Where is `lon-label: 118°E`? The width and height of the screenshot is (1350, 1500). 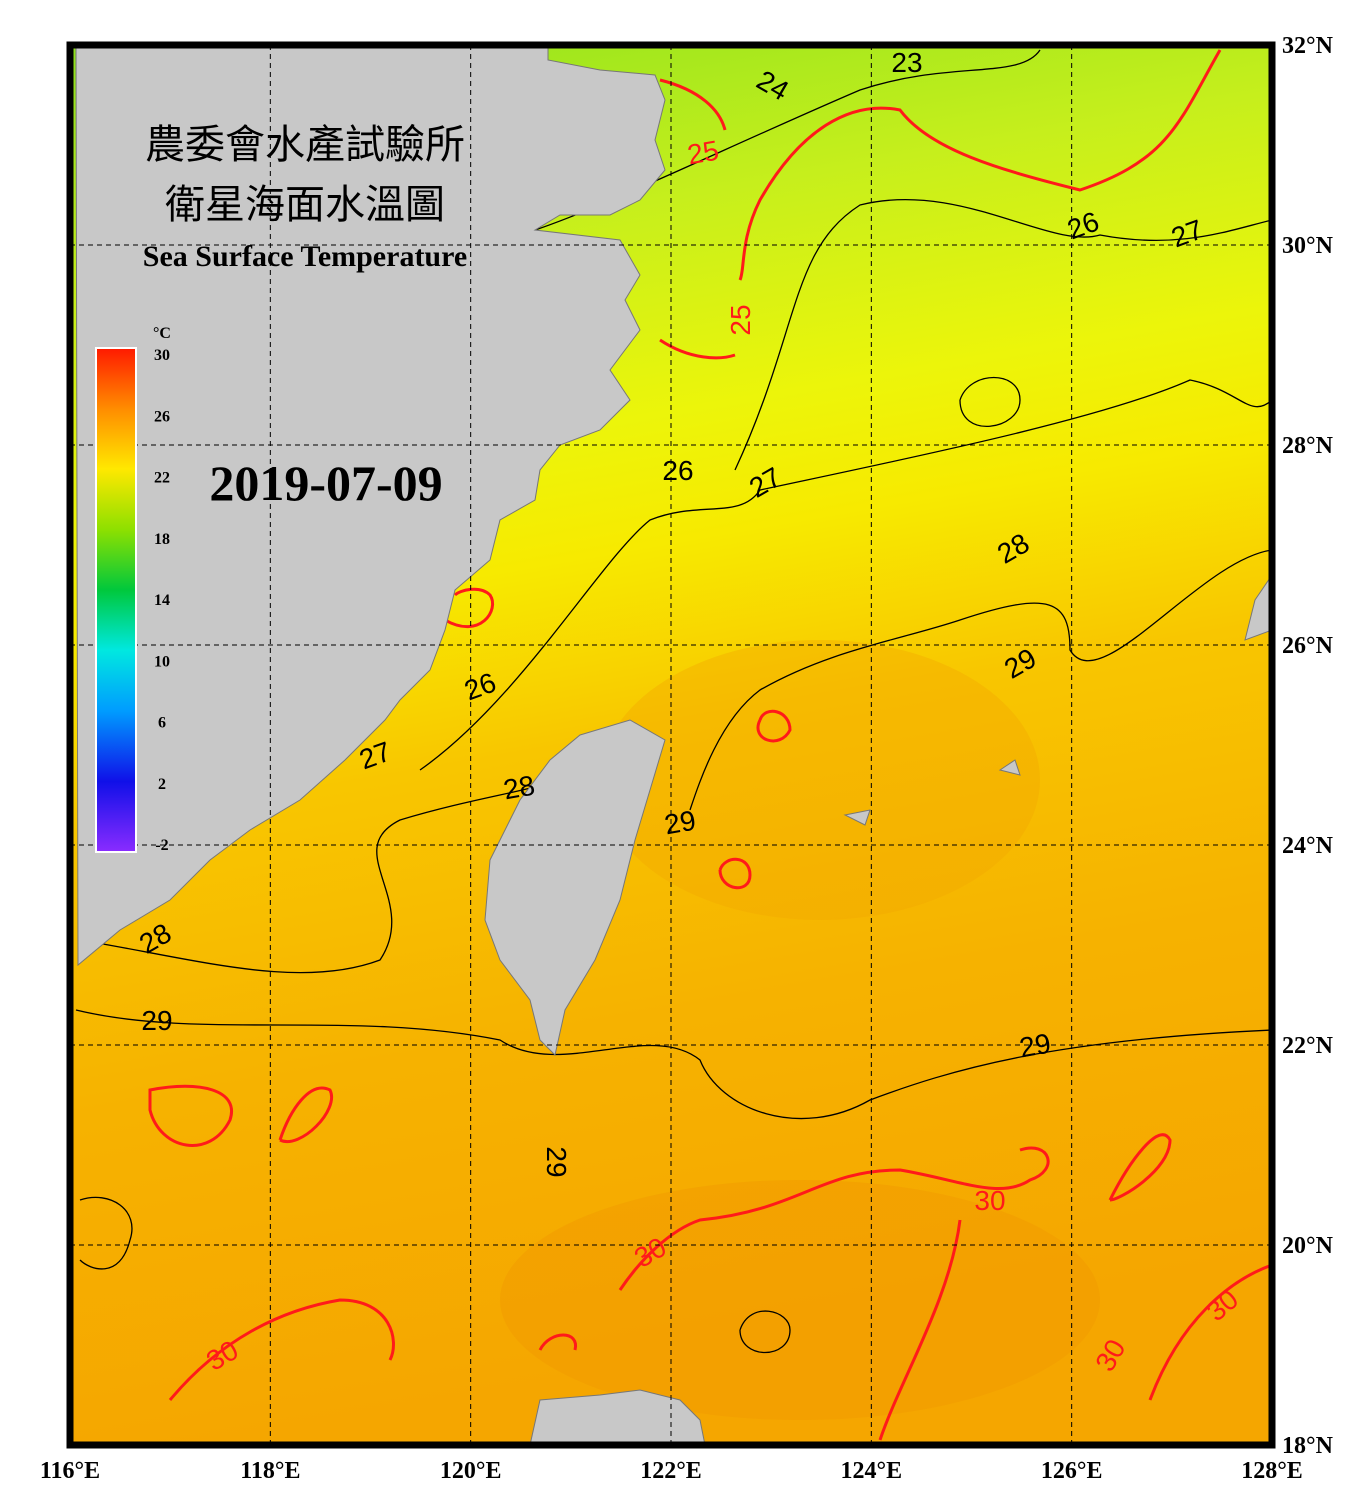
lon-label: 118°E is located at coordinates (270, 1471).